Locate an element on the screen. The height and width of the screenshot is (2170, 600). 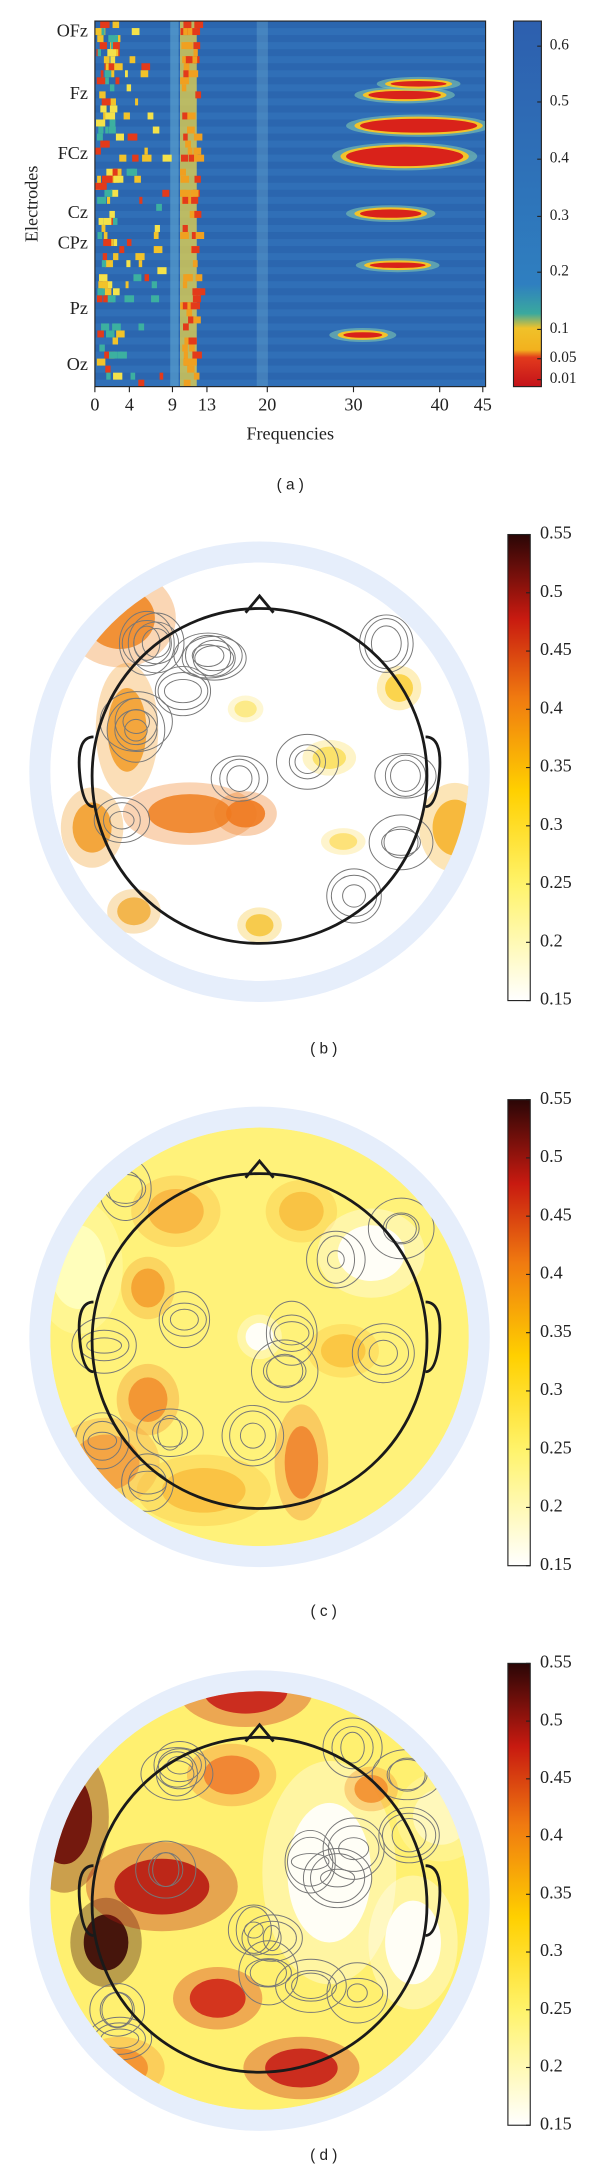
colorbar is located at coordinates (527, 204).